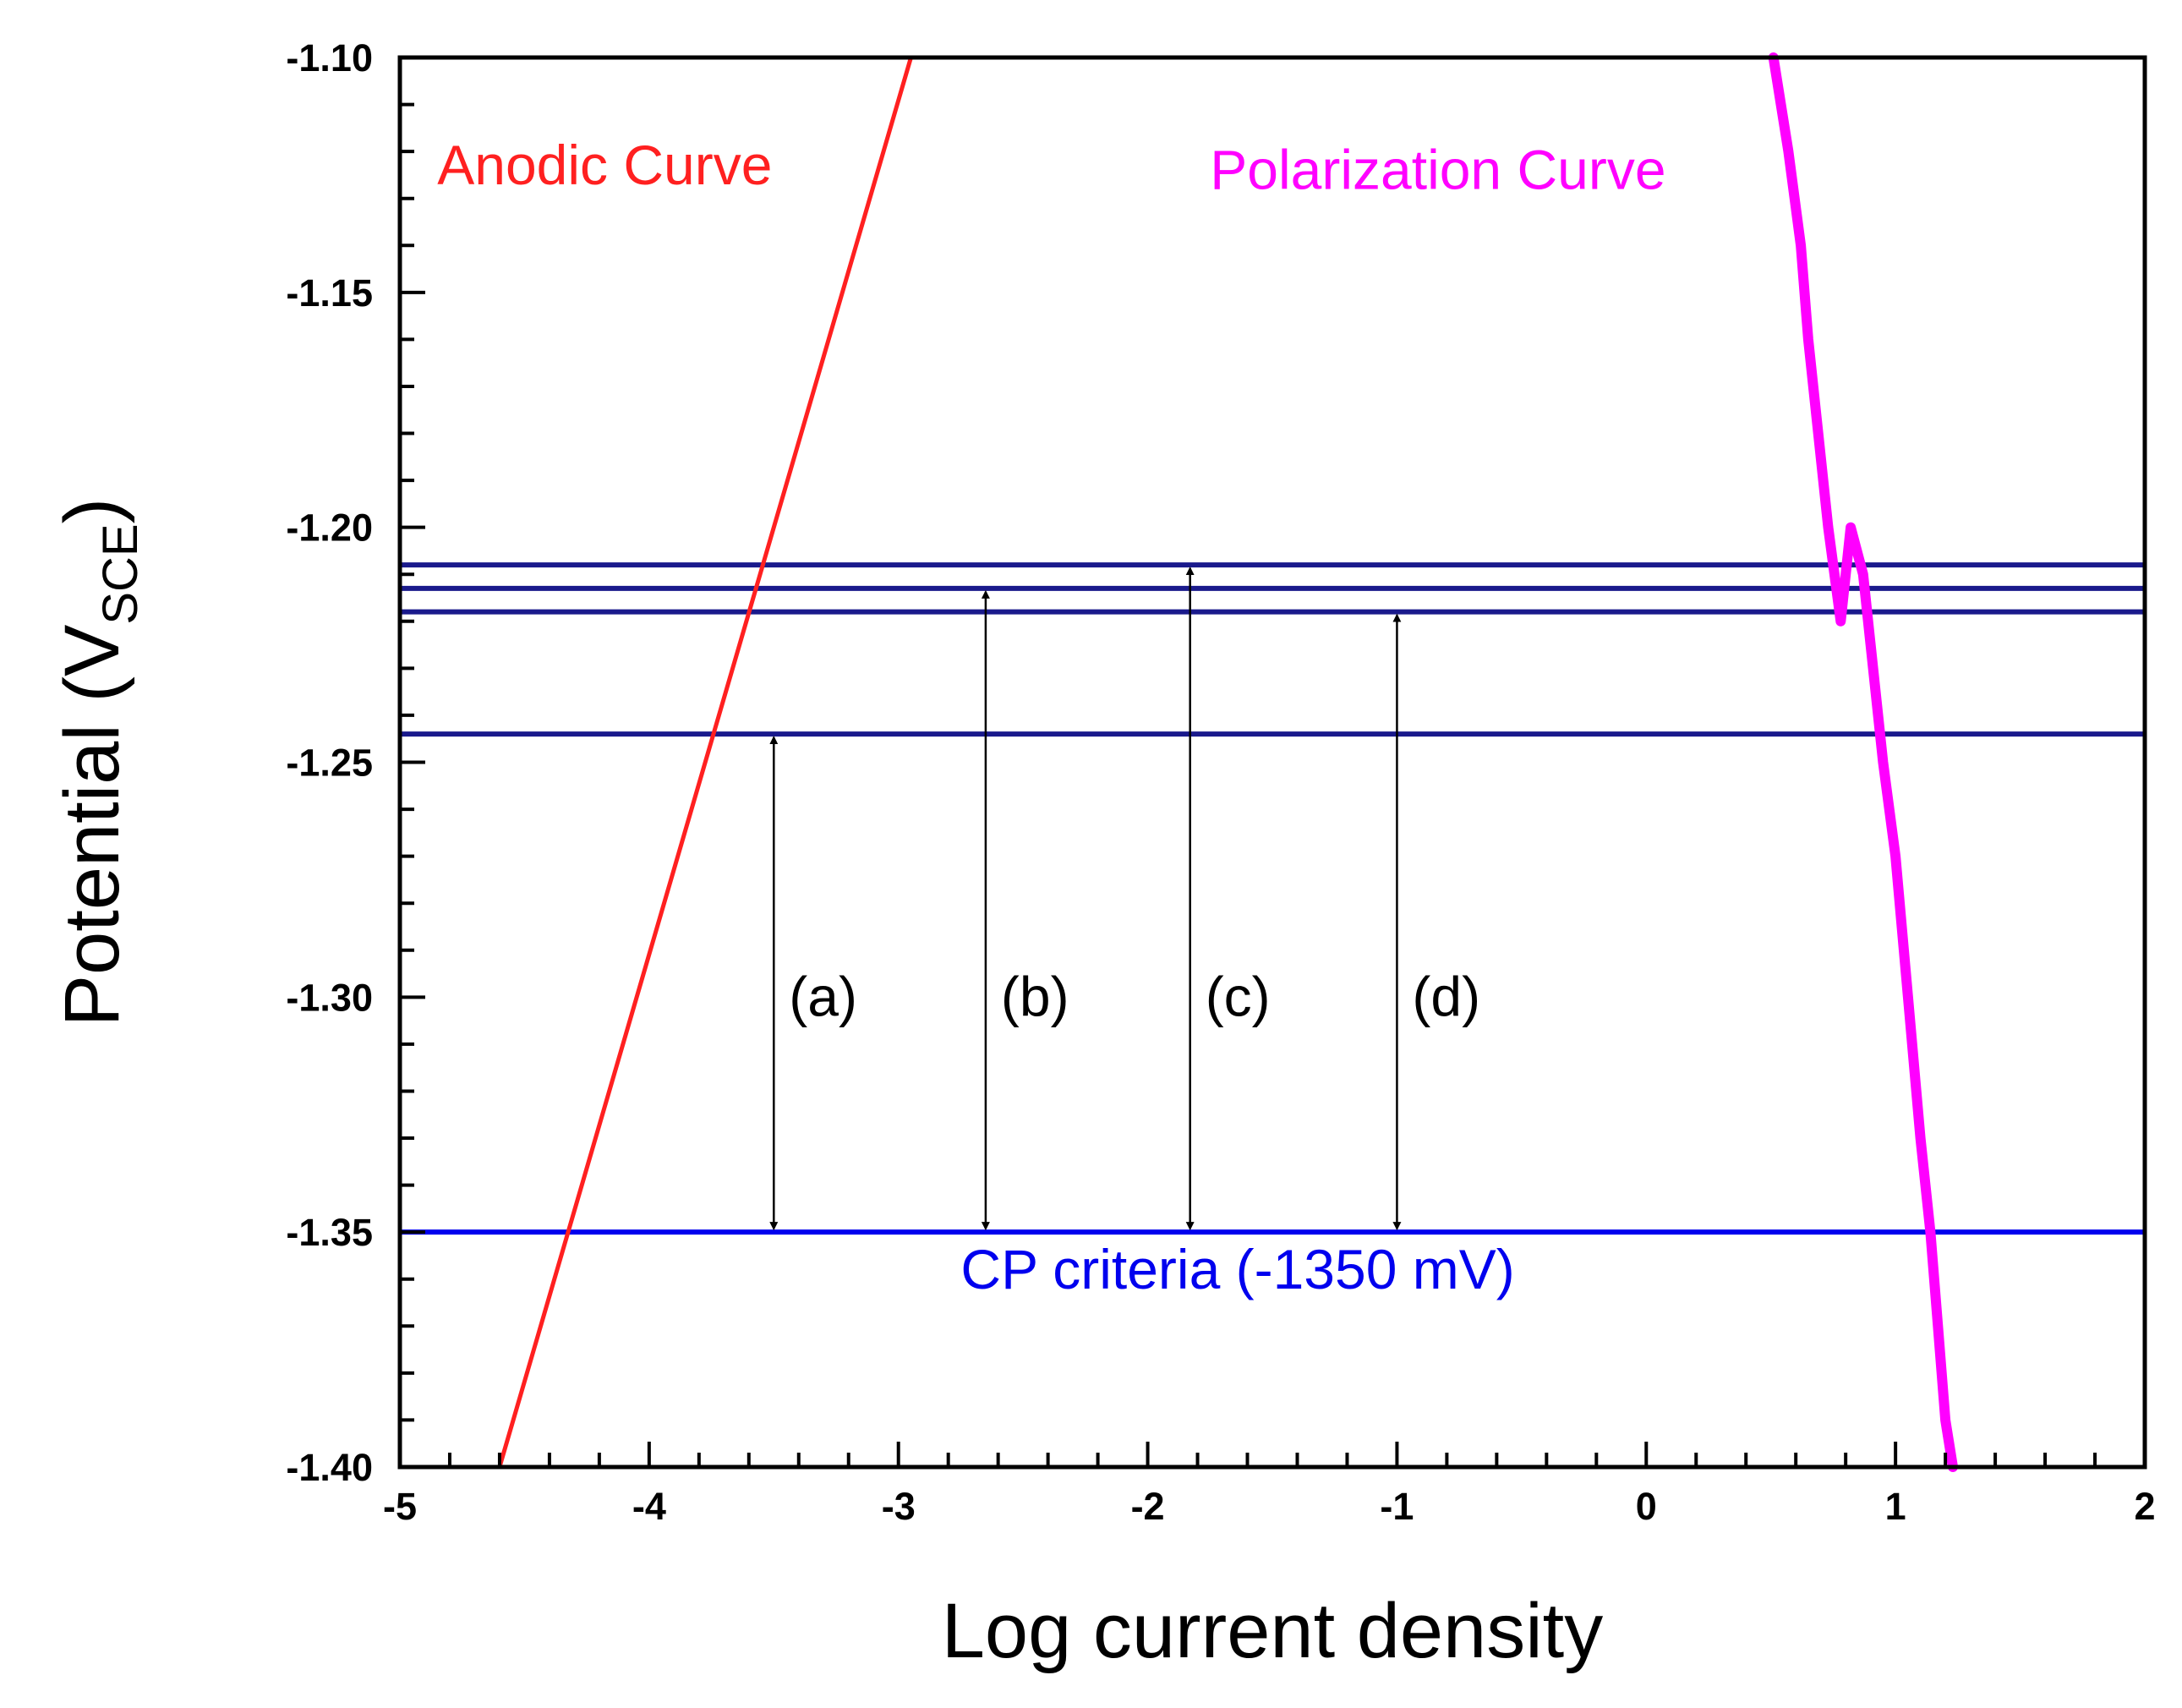  What do you see at coordinates (649, 1506) in the screenshot?
I see `x-tick-label: -4` at bounding box center [649, 1506].